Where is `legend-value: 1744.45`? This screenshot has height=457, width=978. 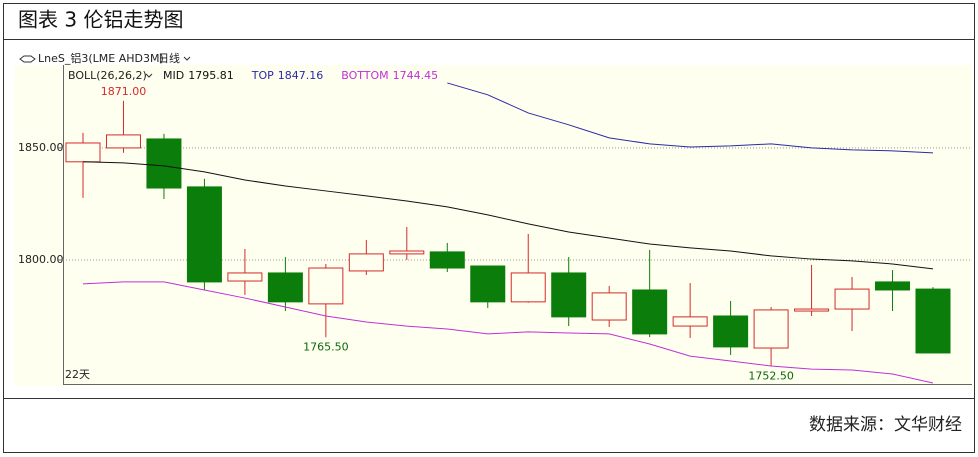
legend-value: 1744.45 is located at coordinates (416, 75).